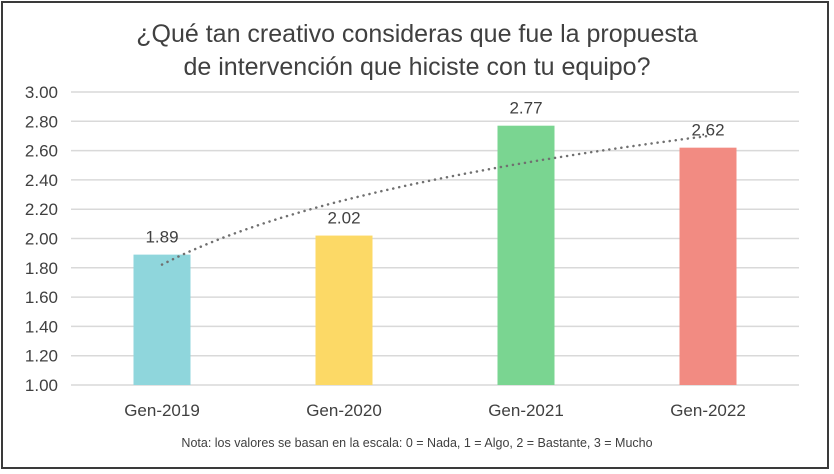  I want to click on y-tick-label: 2.40, so click(41, 180).